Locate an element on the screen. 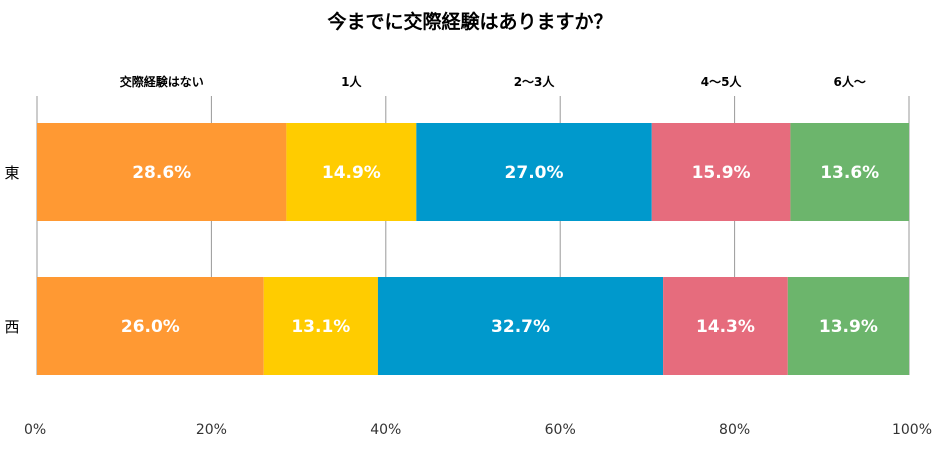  category-label: 2〜3人 is located at coordinates (535, 81).